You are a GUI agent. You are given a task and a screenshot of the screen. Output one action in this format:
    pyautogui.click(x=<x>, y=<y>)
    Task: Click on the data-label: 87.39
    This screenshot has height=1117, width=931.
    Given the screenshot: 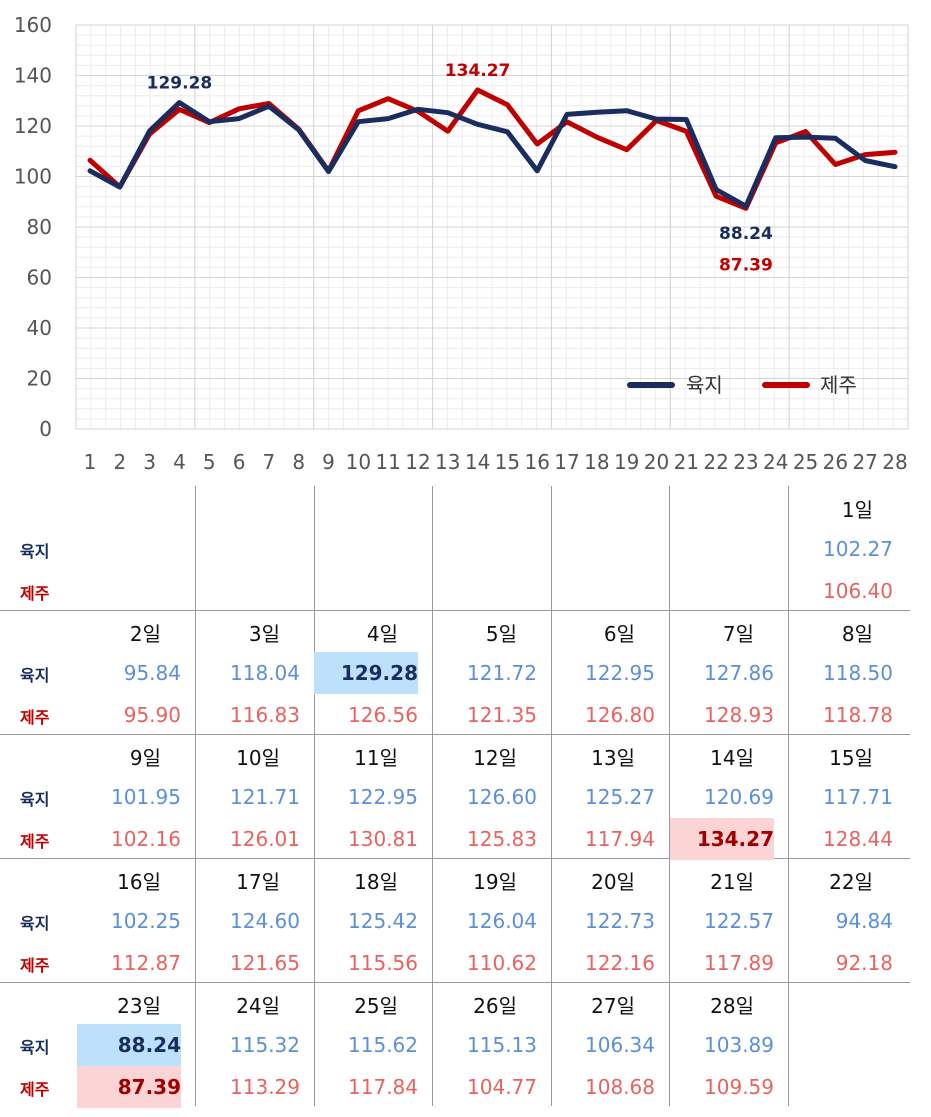 What is the action you would take?
    pyautogui.click(x=746, y=265)
    